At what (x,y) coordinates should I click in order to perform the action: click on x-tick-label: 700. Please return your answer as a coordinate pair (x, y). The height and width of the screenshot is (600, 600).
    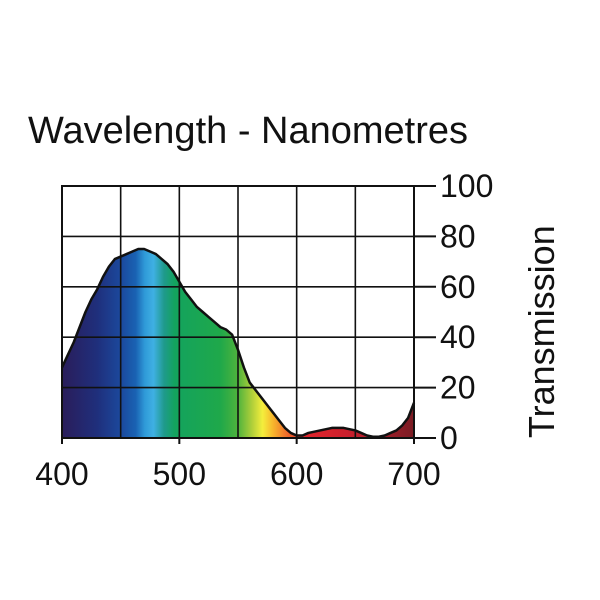
    Looking at the image, I should click on (413, 474).